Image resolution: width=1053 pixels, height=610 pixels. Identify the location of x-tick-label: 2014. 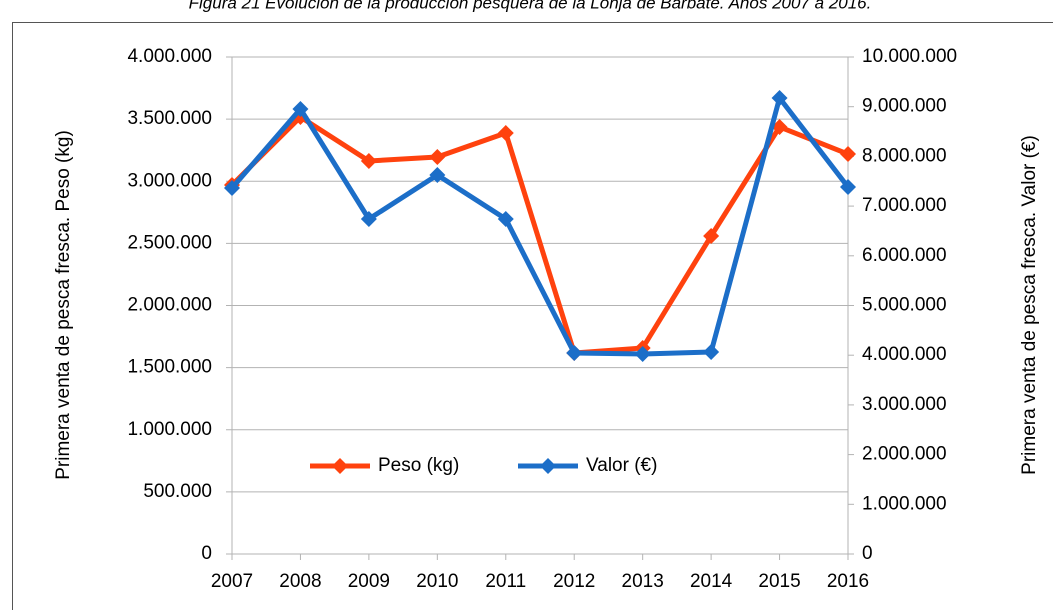
(711, 581).